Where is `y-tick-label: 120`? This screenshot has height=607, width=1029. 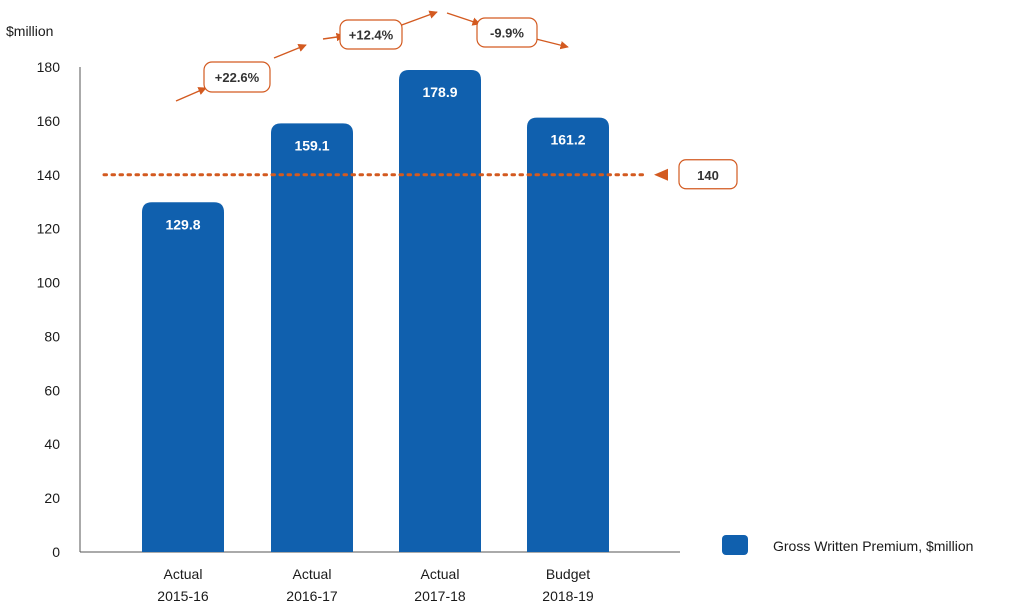 y-tick-label: 120 is located at coordinates (49, 229).